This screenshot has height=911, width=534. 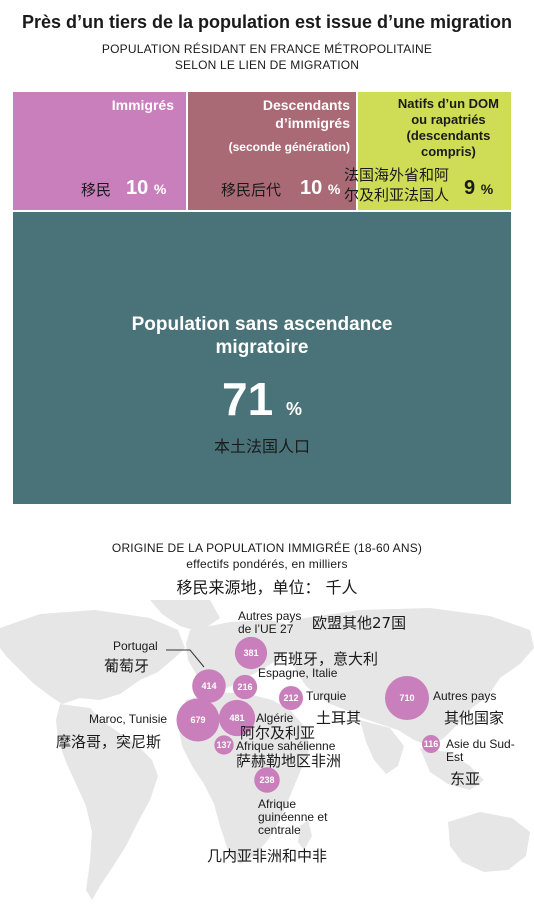 I want to click on portugal-leader-line, so click(x=185, y=658).